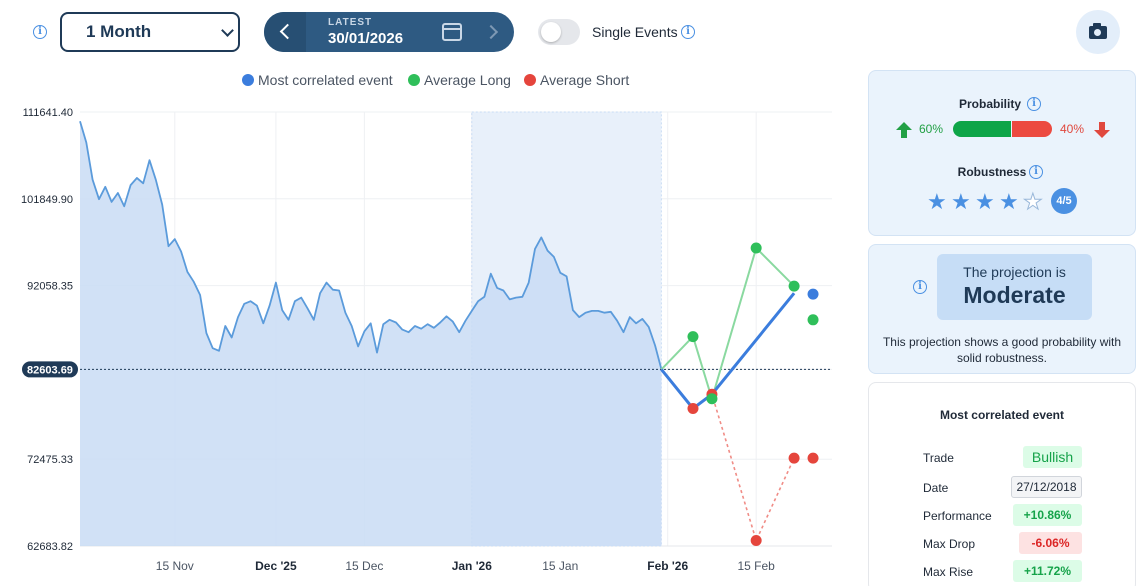 The height and width of the screenshot is (586, 1137). What do you see at coordinates (982, 129) in the screenshot?
I see `probability-long-bar` at bounding box center [982, 129].